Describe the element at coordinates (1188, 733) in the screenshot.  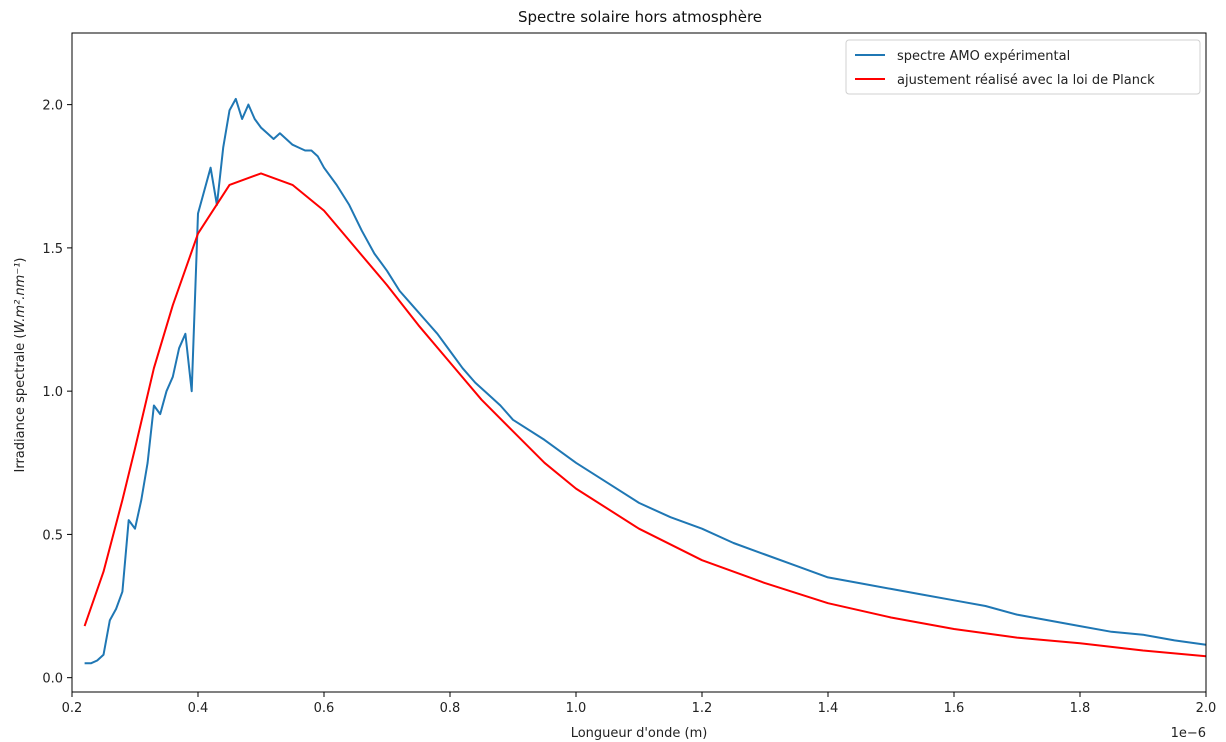
I see `x-axis-offset: 1e−6` at that location.